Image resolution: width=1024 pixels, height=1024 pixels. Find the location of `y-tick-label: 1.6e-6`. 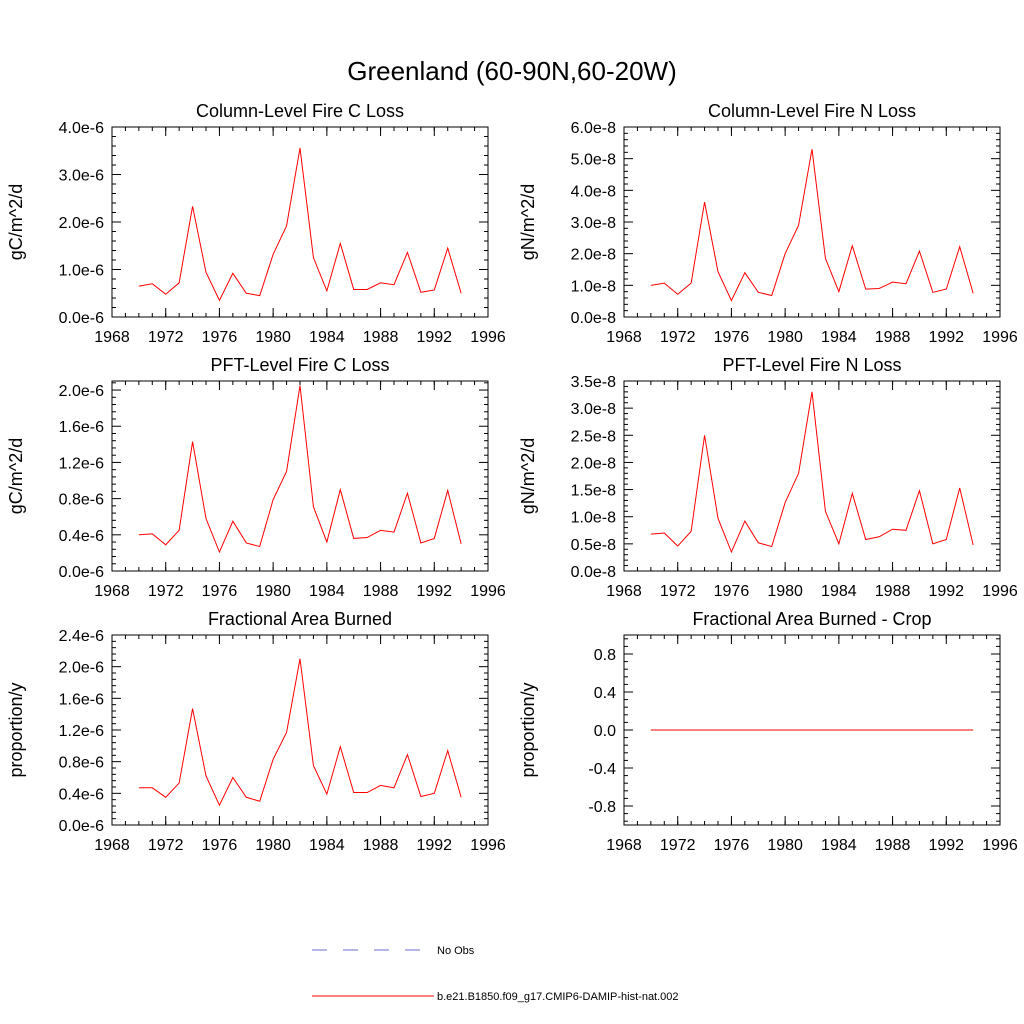

y-tick-label: 1.6e-6 is located at coordinates (81, 427).